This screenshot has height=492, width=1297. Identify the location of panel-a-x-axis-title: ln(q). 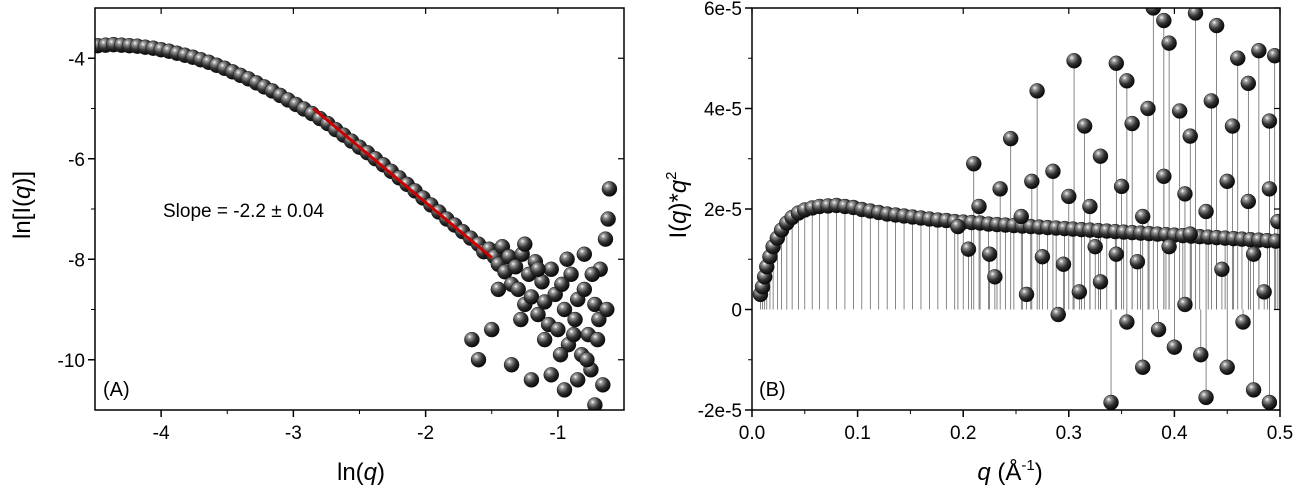
(361, 472).